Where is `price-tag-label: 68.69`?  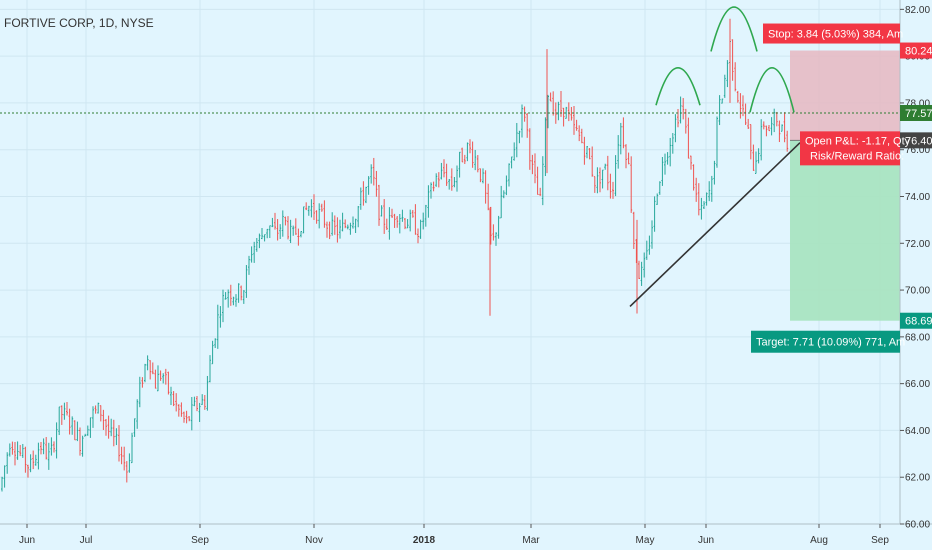
price-tag-label: 68.69 is located at coordinates (918, 322).